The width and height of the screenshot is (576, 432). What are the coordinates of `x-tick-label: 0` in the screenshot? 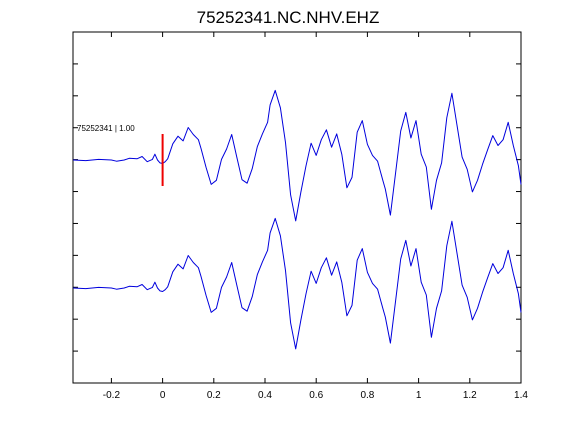 It's located at (163, 395).